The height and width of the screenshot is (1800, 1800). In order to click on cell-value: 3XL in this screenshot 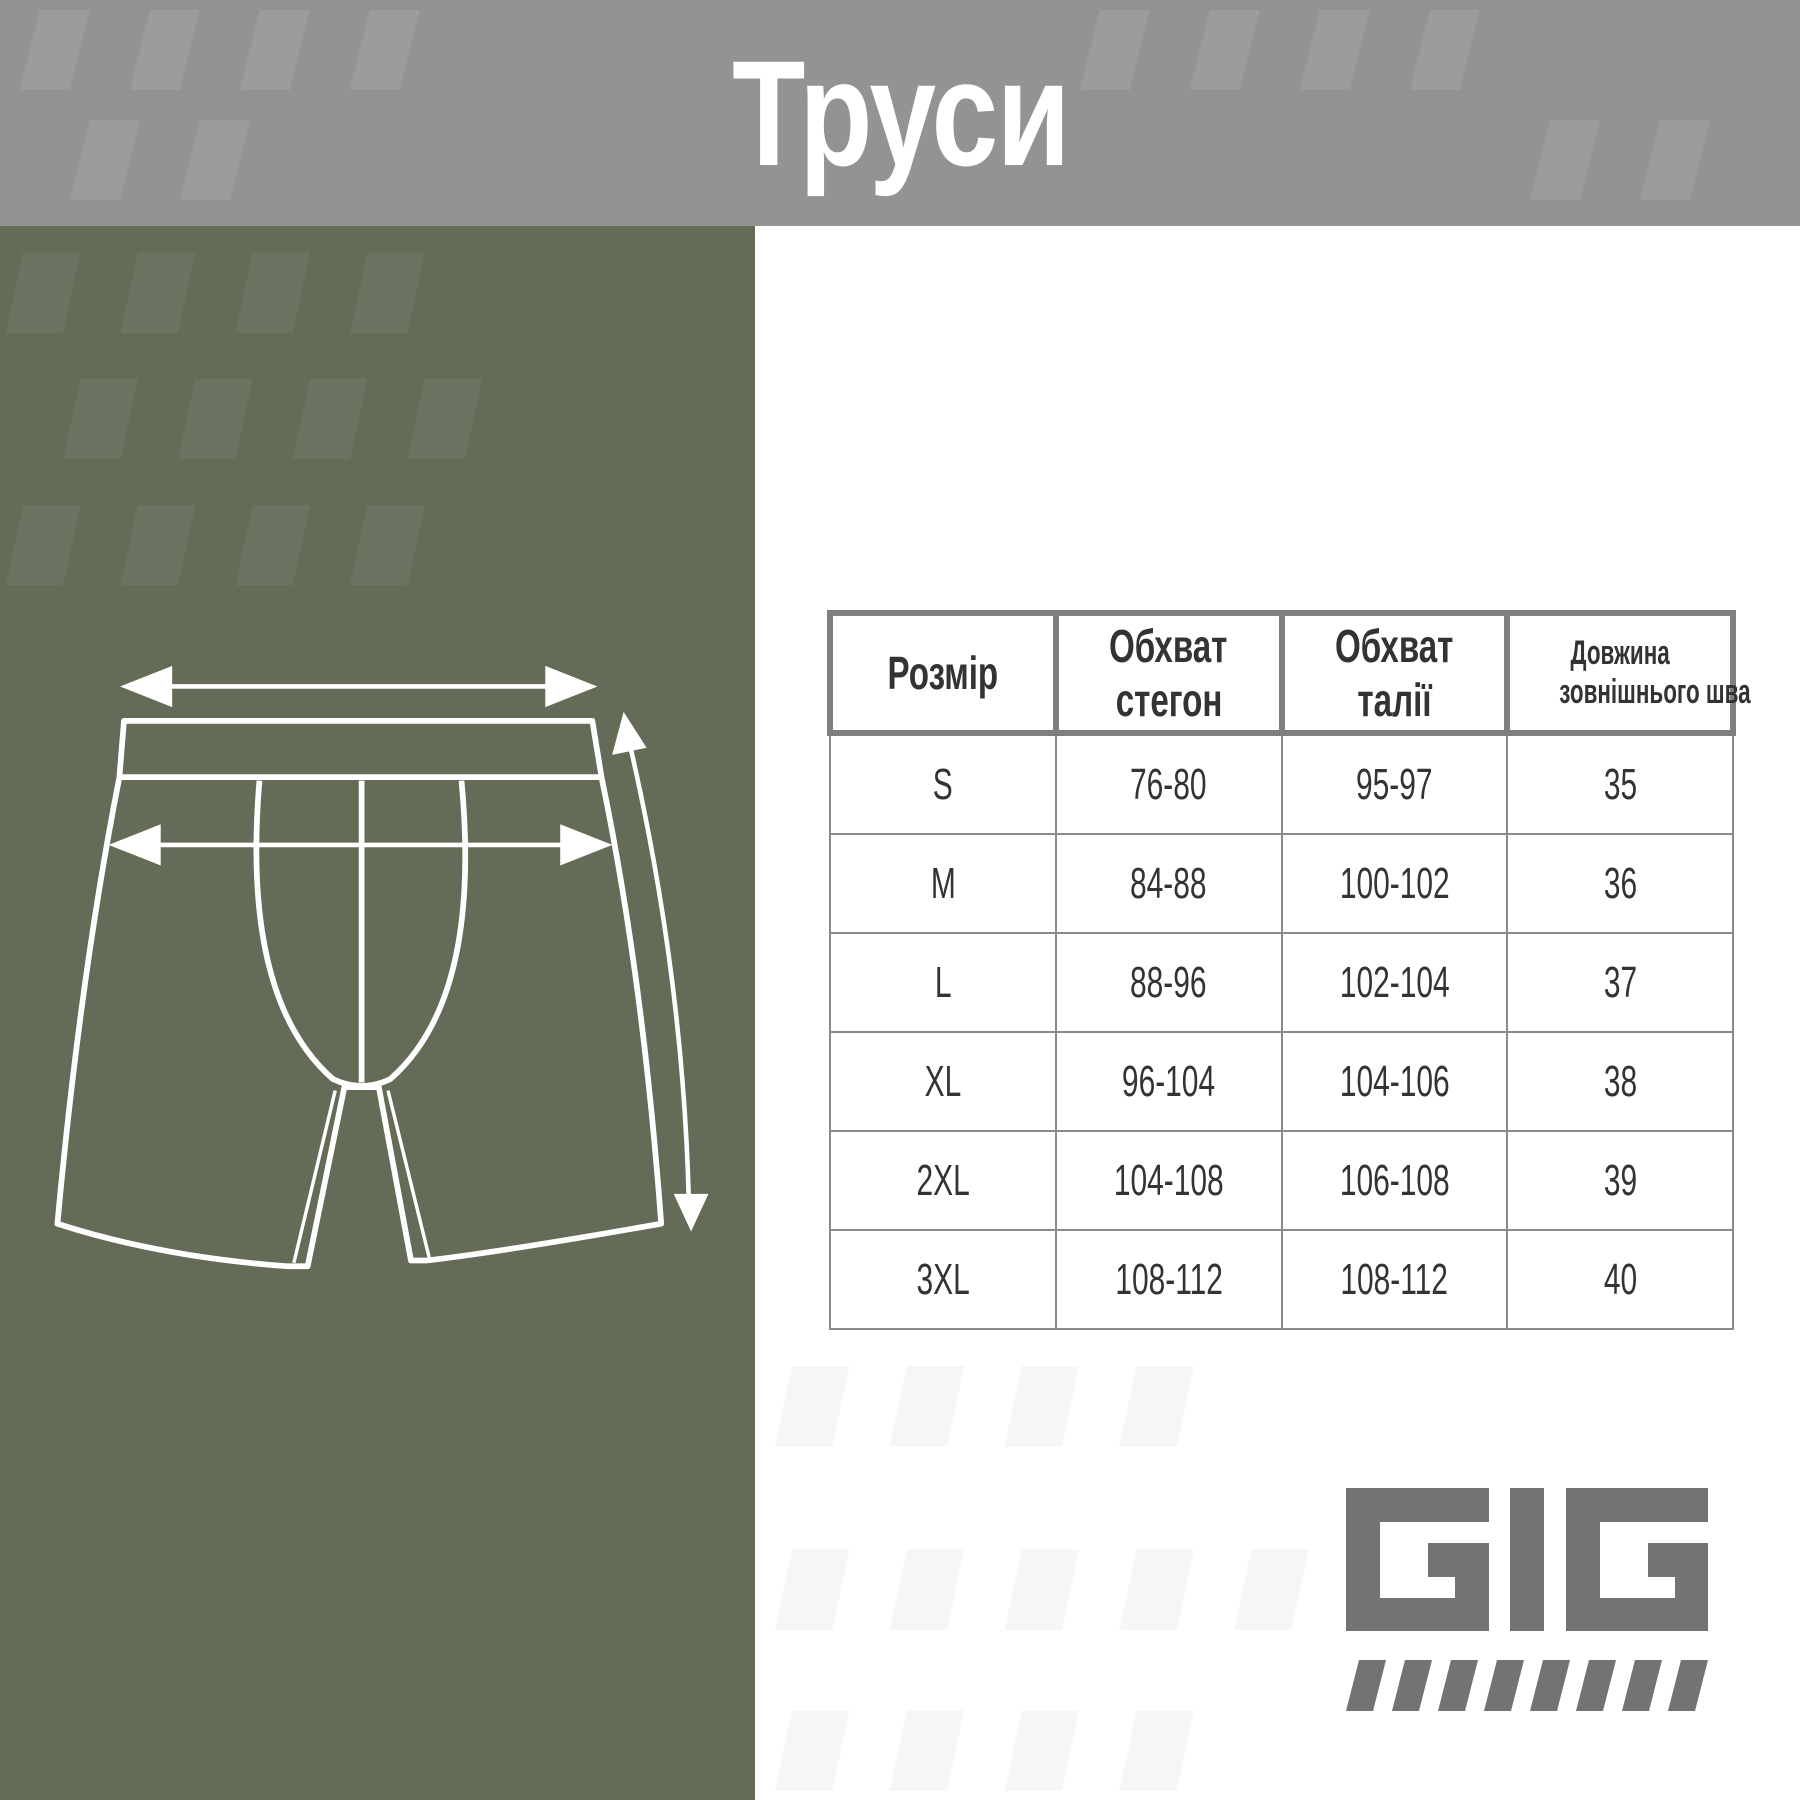, I will do `click(943, 1279)`.